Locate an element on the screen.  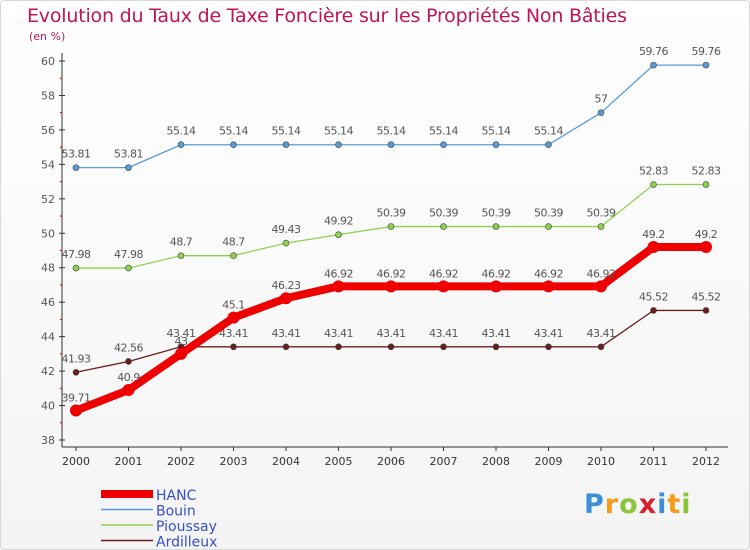
y-tick-label: 48 is located at coordinates (48, 268).